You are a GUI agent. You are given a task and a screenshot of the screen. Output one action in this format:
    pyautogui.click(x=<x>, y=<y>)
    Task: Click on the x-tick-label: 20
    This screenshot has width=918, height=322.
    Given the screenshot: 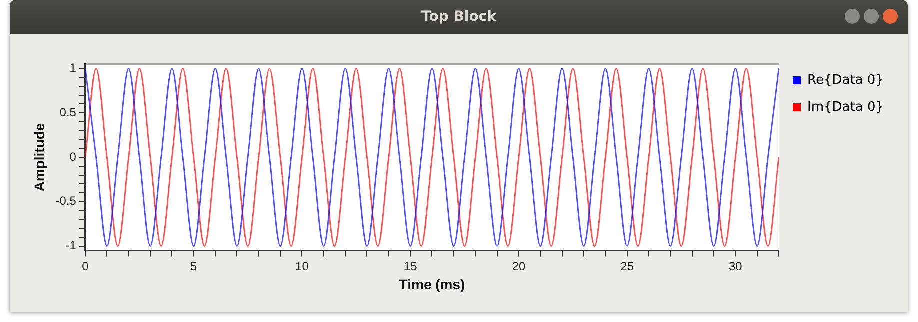 What is the action you would take?
    pyautogui.click(x=519, y=266)
    